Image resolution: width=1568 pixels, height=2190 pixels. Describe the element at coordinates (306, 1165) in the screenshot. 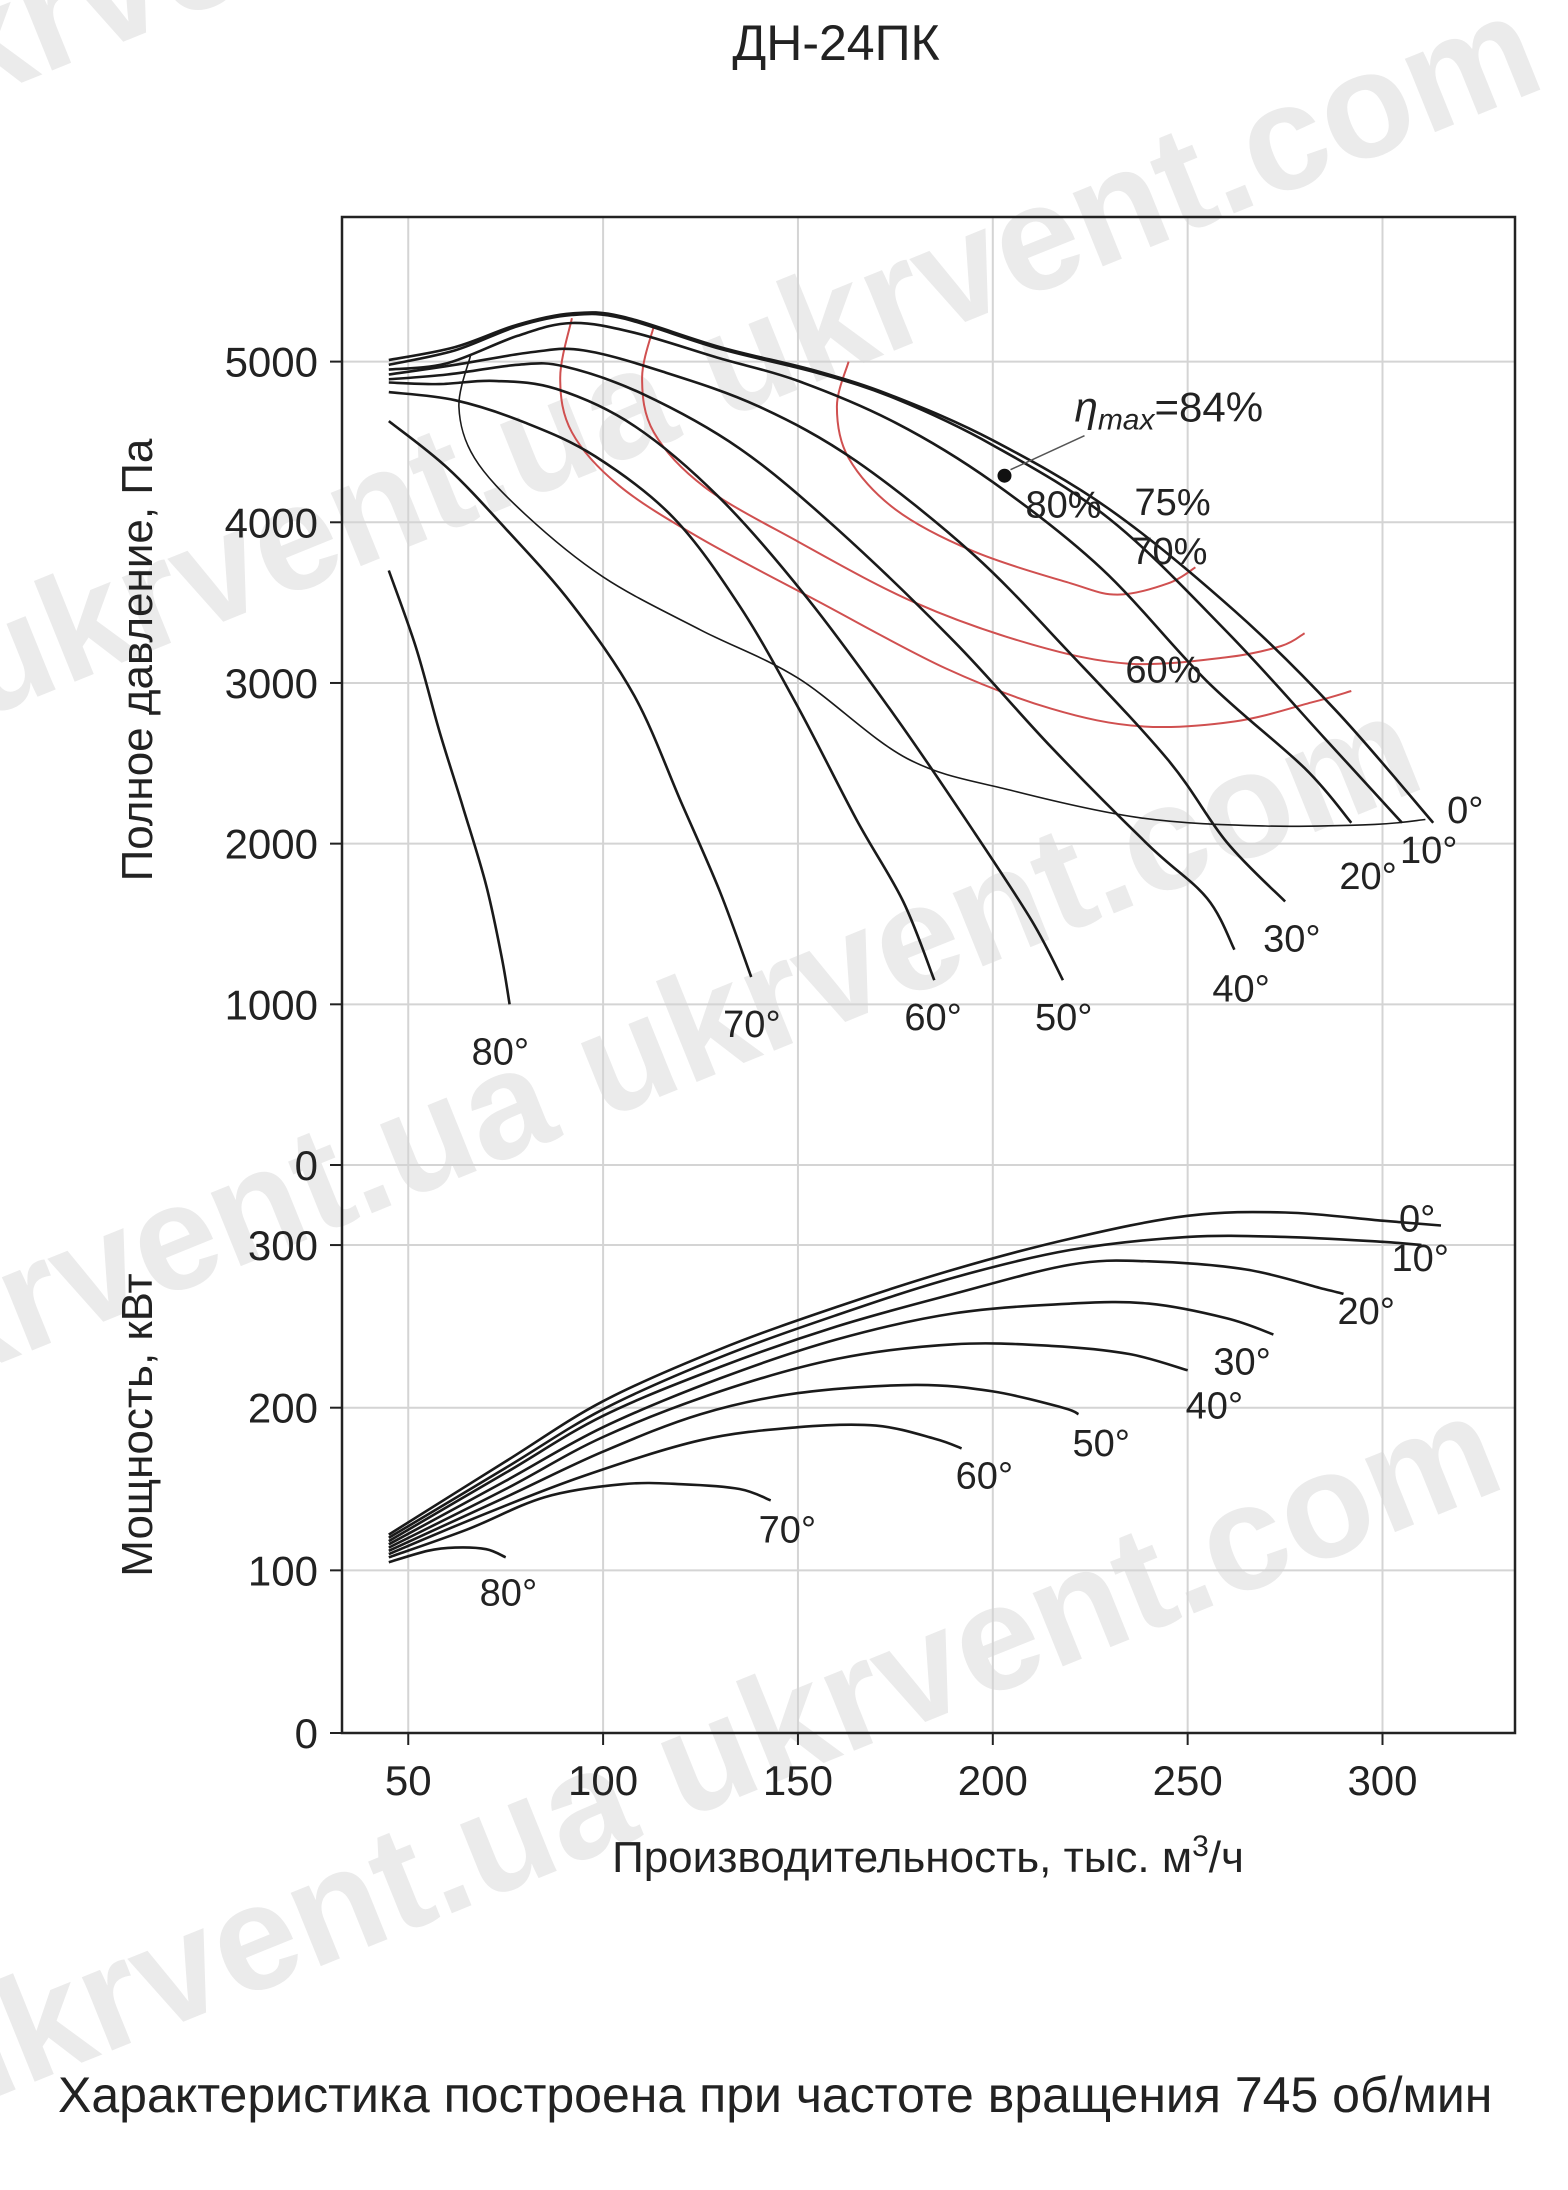

I see `pressure-tick-label: 0` at that location.